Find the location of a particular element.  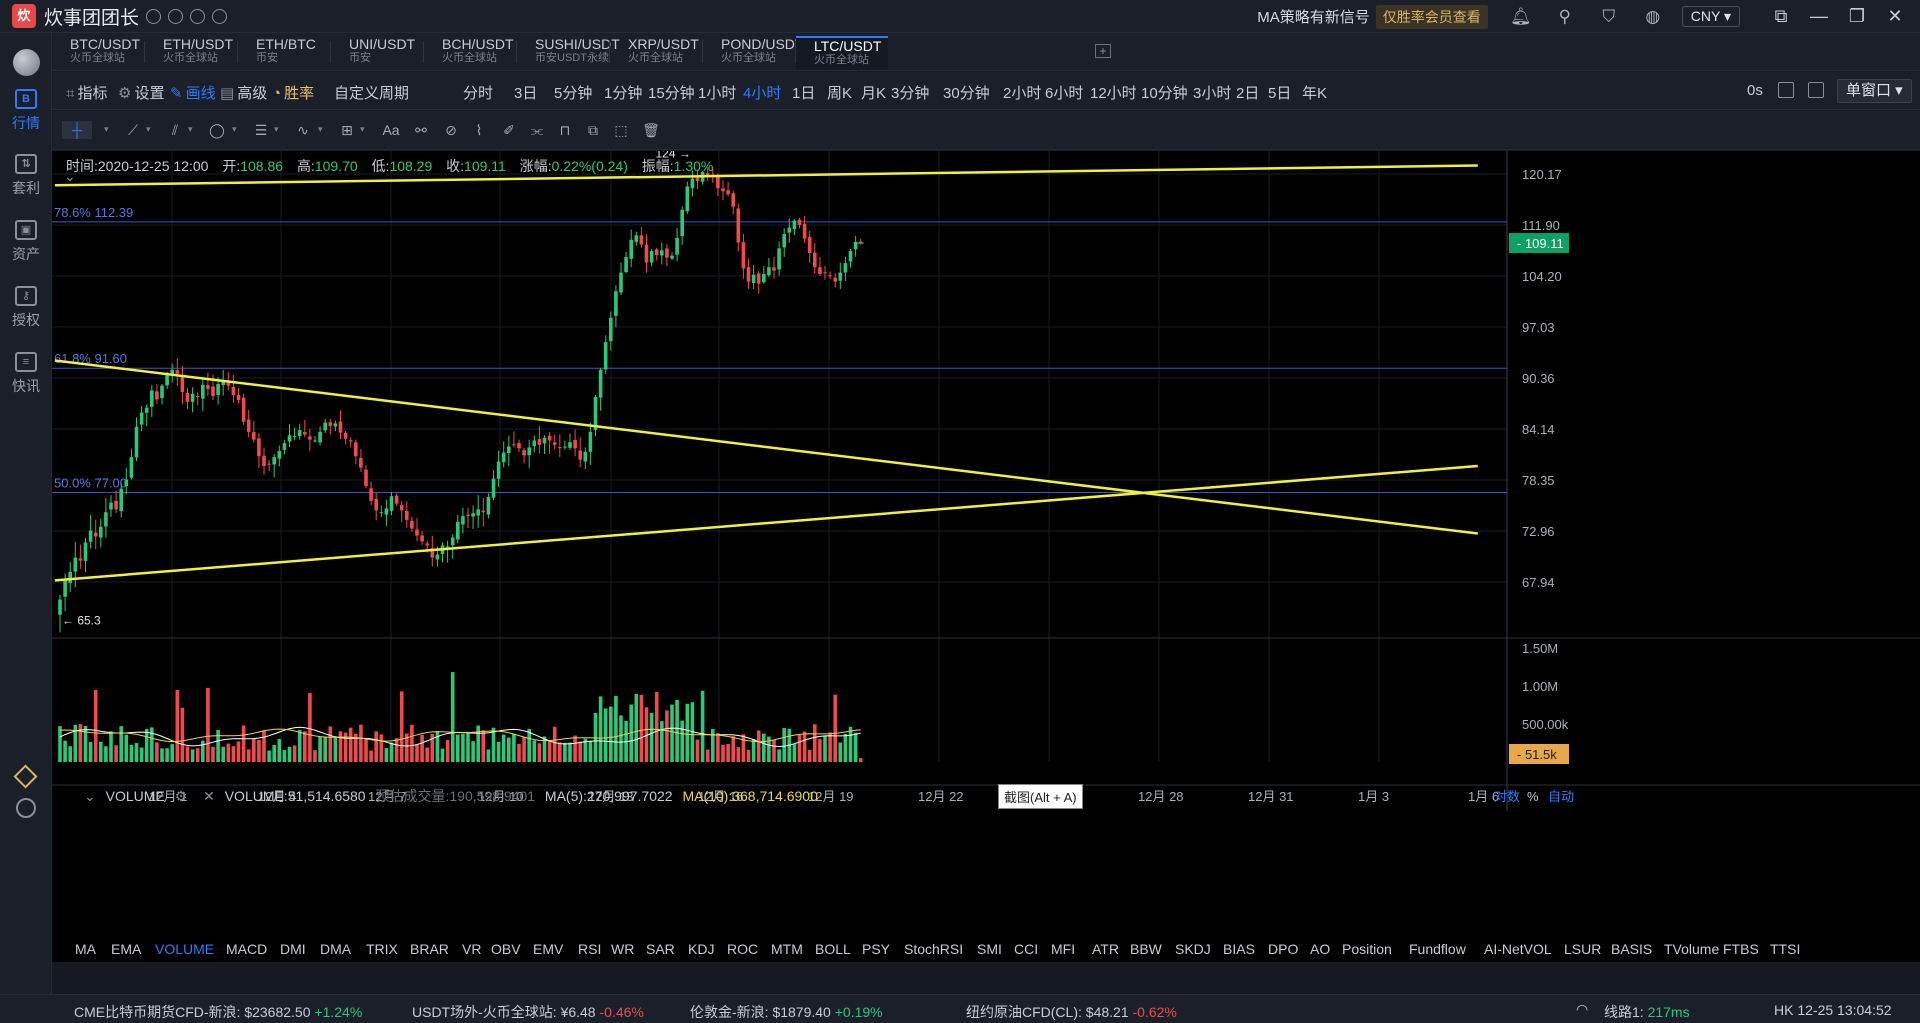

period-6: 4小时 is located at coordinates (762, 93).